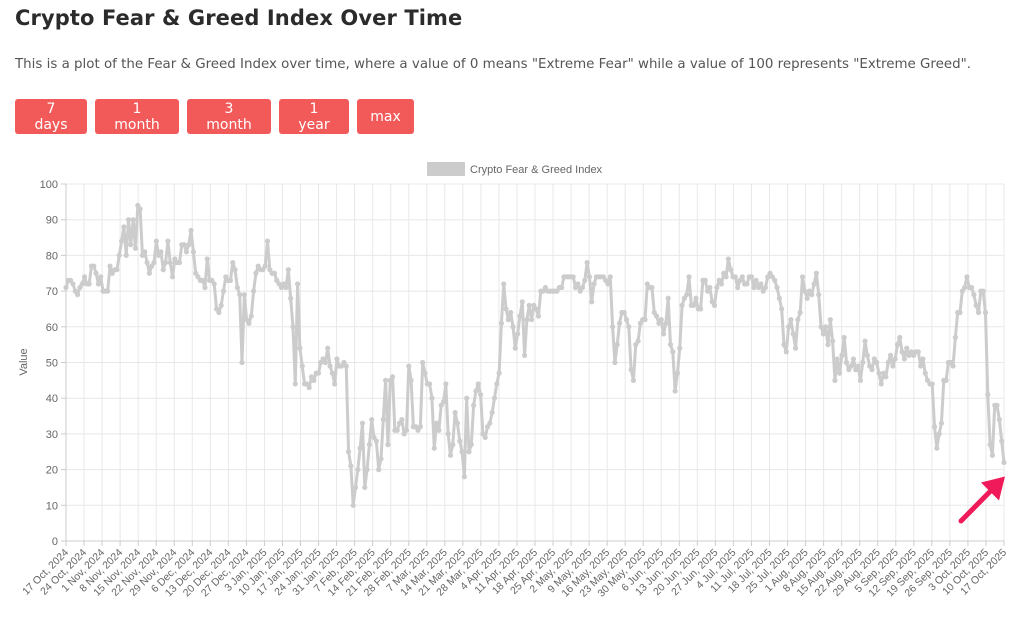 The width and height of the screenshot is (1024, 619). Describe the element at coordinates (24, 361) in the screenshot. I see `y-axis-label: Value` at that location.